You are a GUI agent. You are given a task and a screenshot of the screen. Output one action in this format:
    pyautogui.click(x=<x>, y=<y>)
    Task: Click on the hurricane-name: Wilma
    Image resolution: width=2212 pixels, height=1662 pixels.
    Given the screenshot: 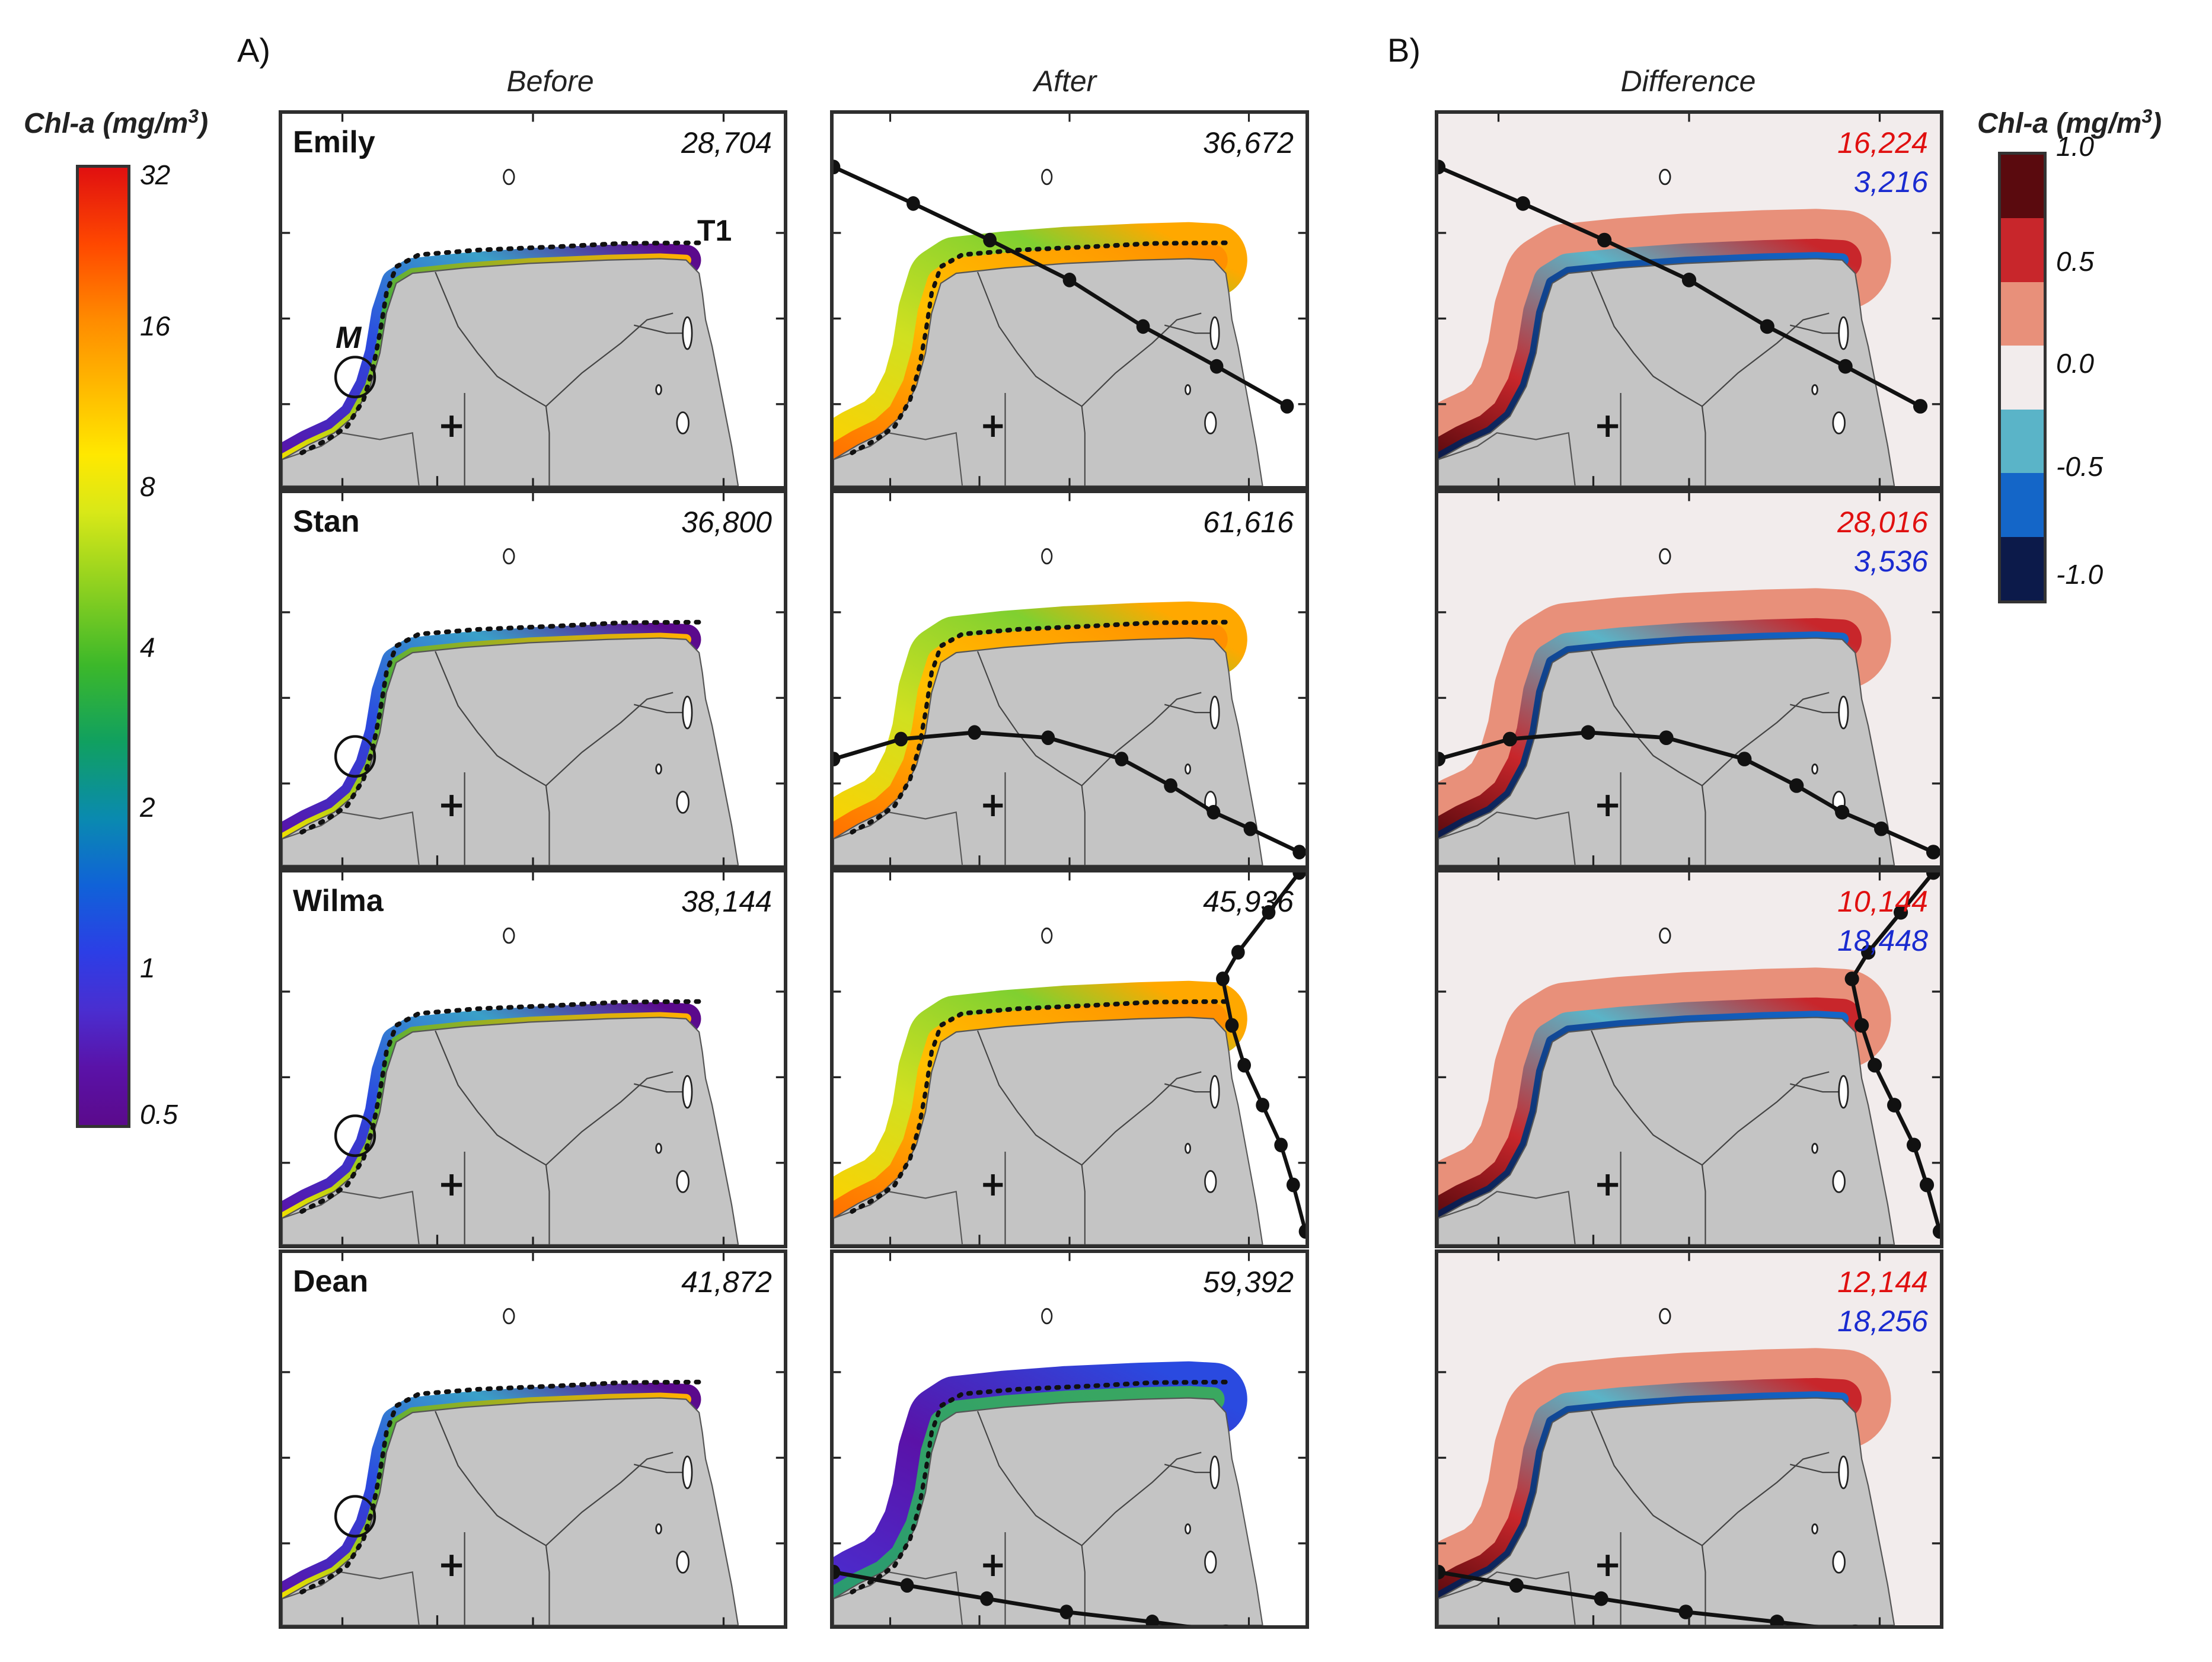 What is the action you would take?
    pyautogui.click(x=338, y=901)
    